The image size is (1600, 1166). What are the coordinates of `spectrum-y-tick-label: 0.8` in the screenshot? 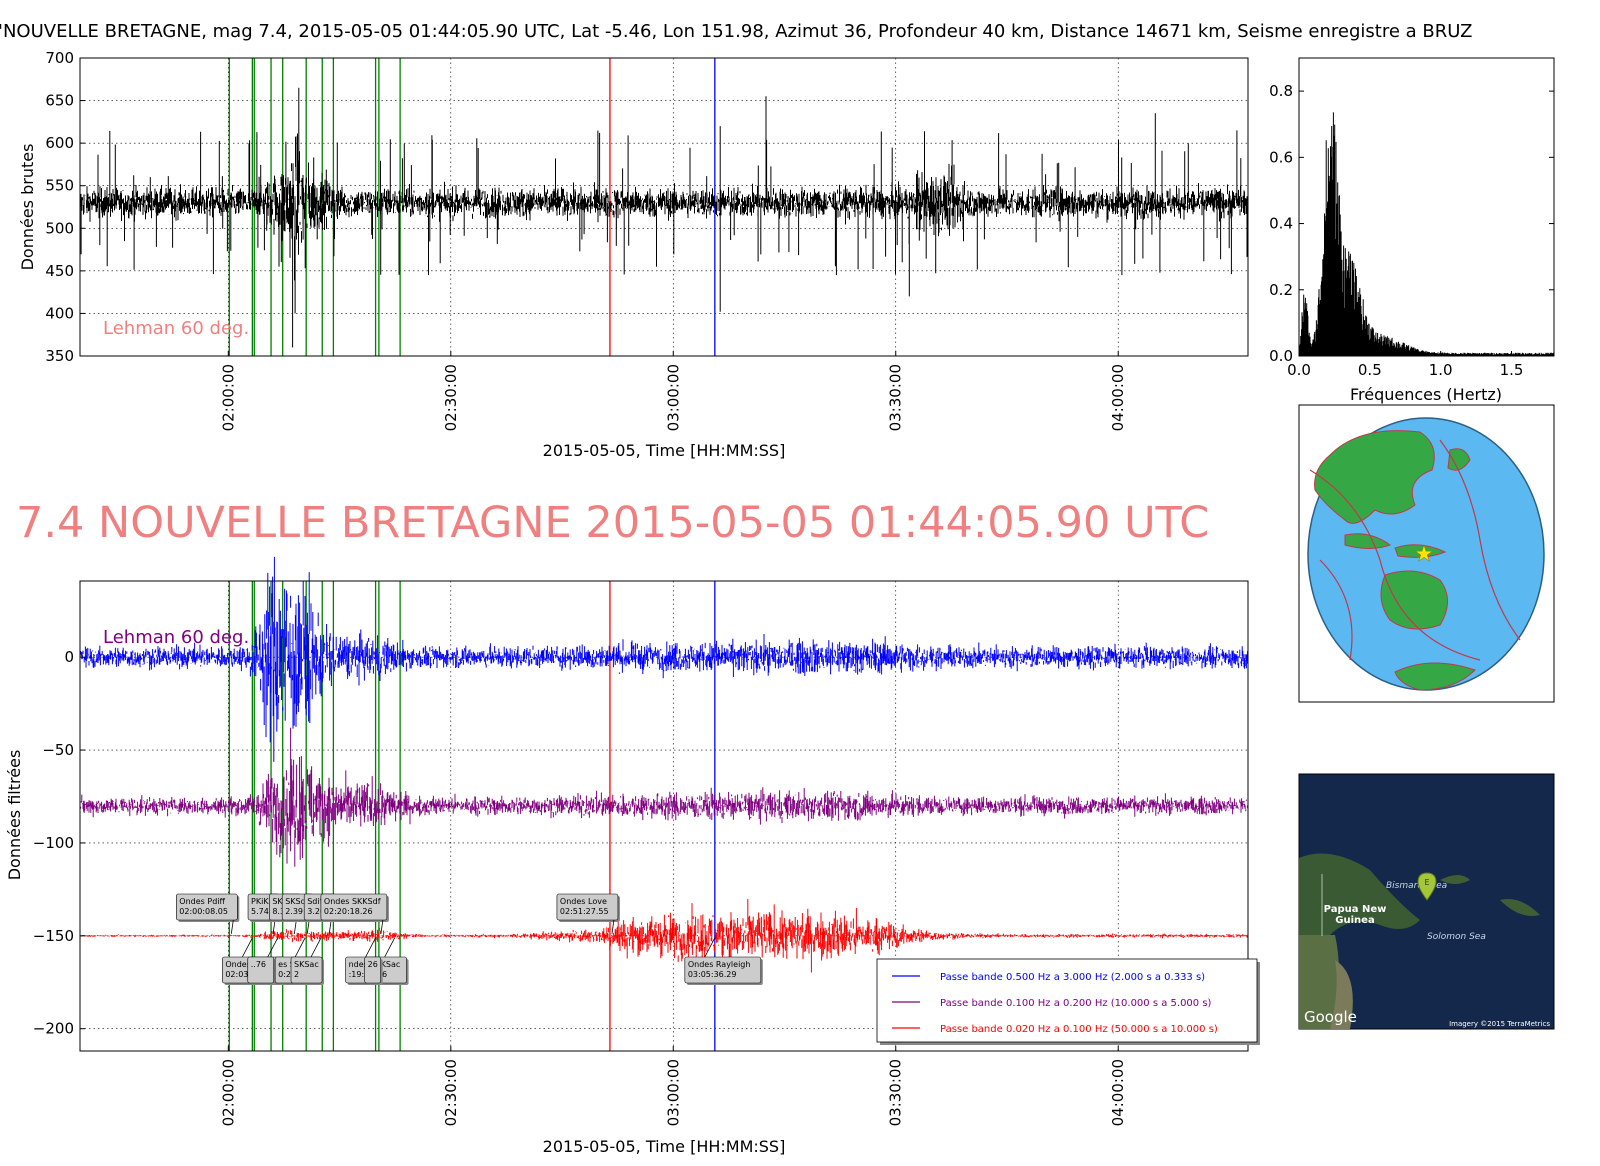 It's located at (1281, 91).